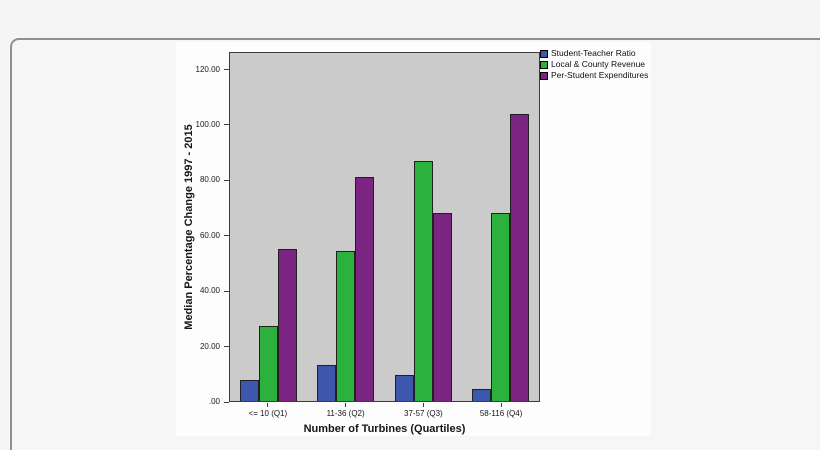  I want to click on x-tick-label: 11-36 (Q2), so click(345, 413).